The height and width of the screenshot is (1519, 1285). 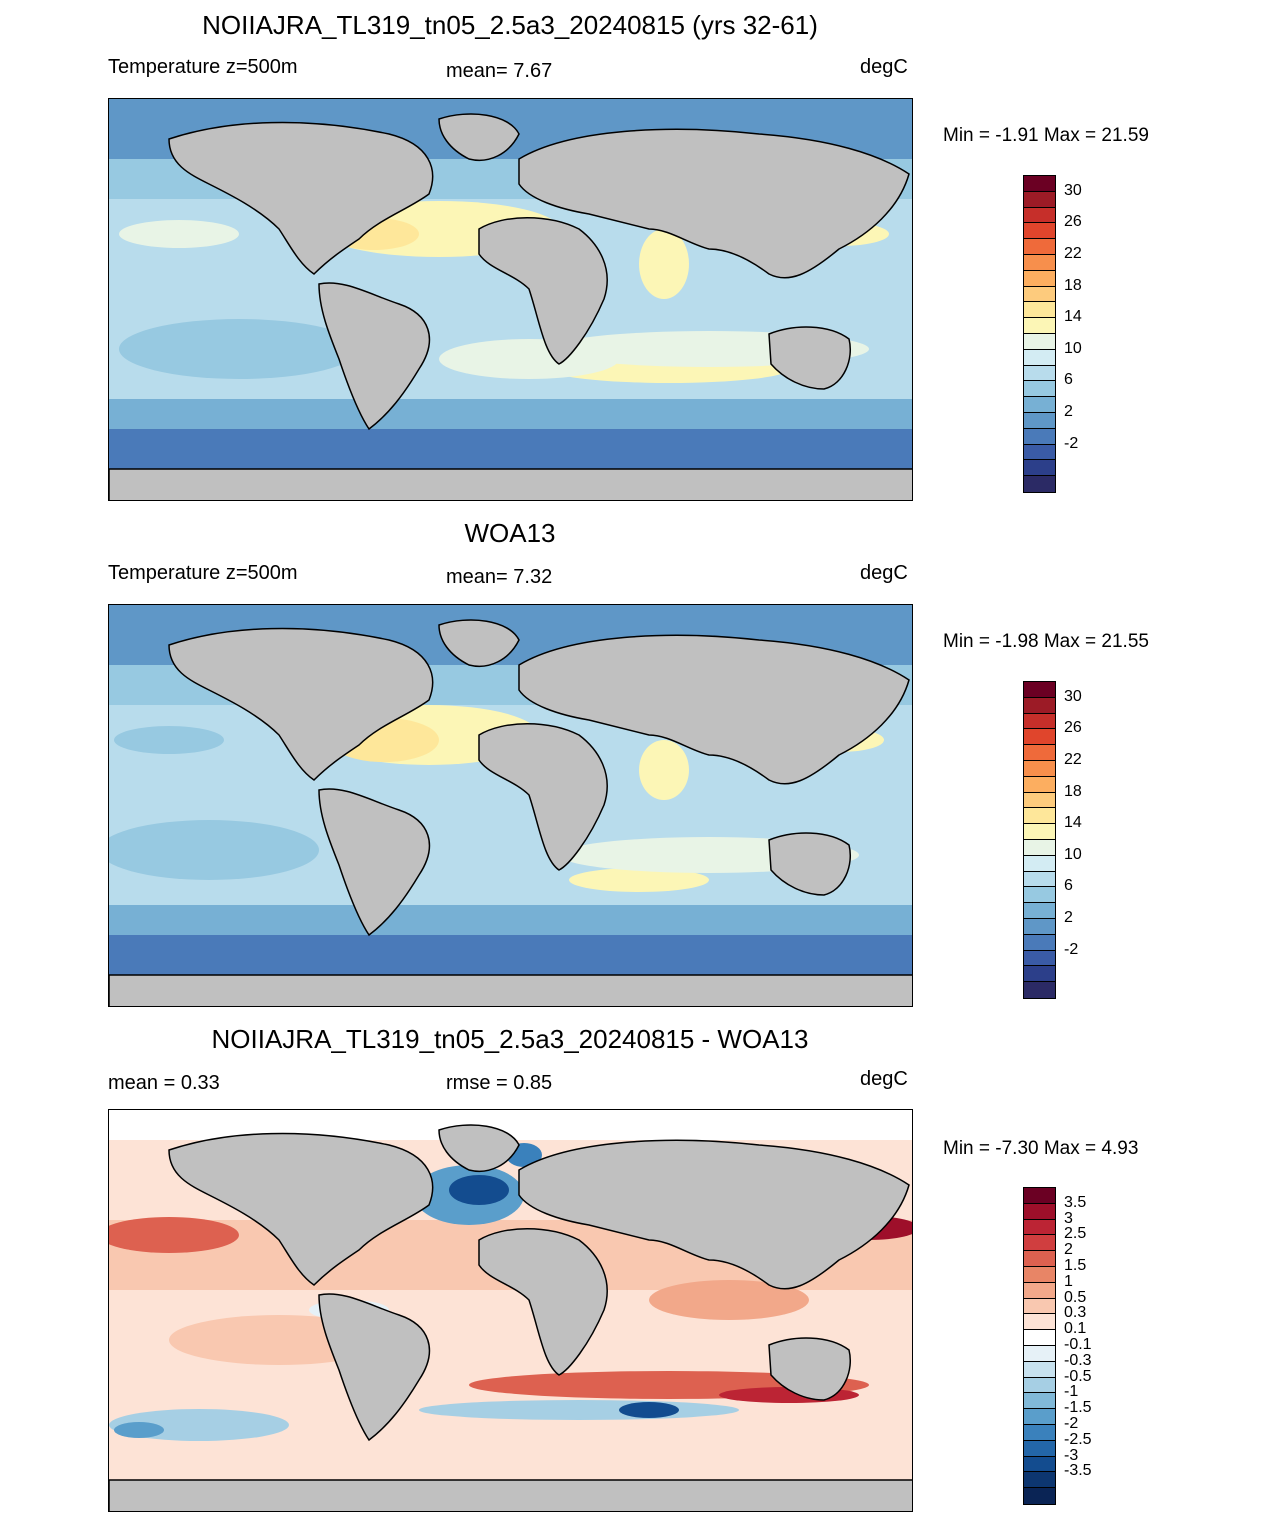 I want to click on colorbar-tick-label: -0.3, so click(x=1078, y=1360).